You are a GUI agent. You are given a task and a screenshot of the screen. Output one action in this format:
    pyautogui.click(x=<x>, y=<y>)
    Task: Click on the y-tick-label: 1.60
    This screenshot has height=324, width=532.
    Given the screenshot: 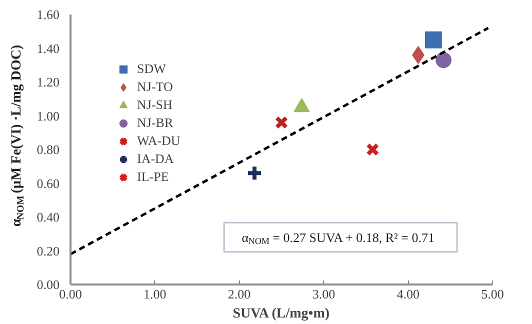 What is the action you would take?
    pyautogui.click(x=48, y=14)
    